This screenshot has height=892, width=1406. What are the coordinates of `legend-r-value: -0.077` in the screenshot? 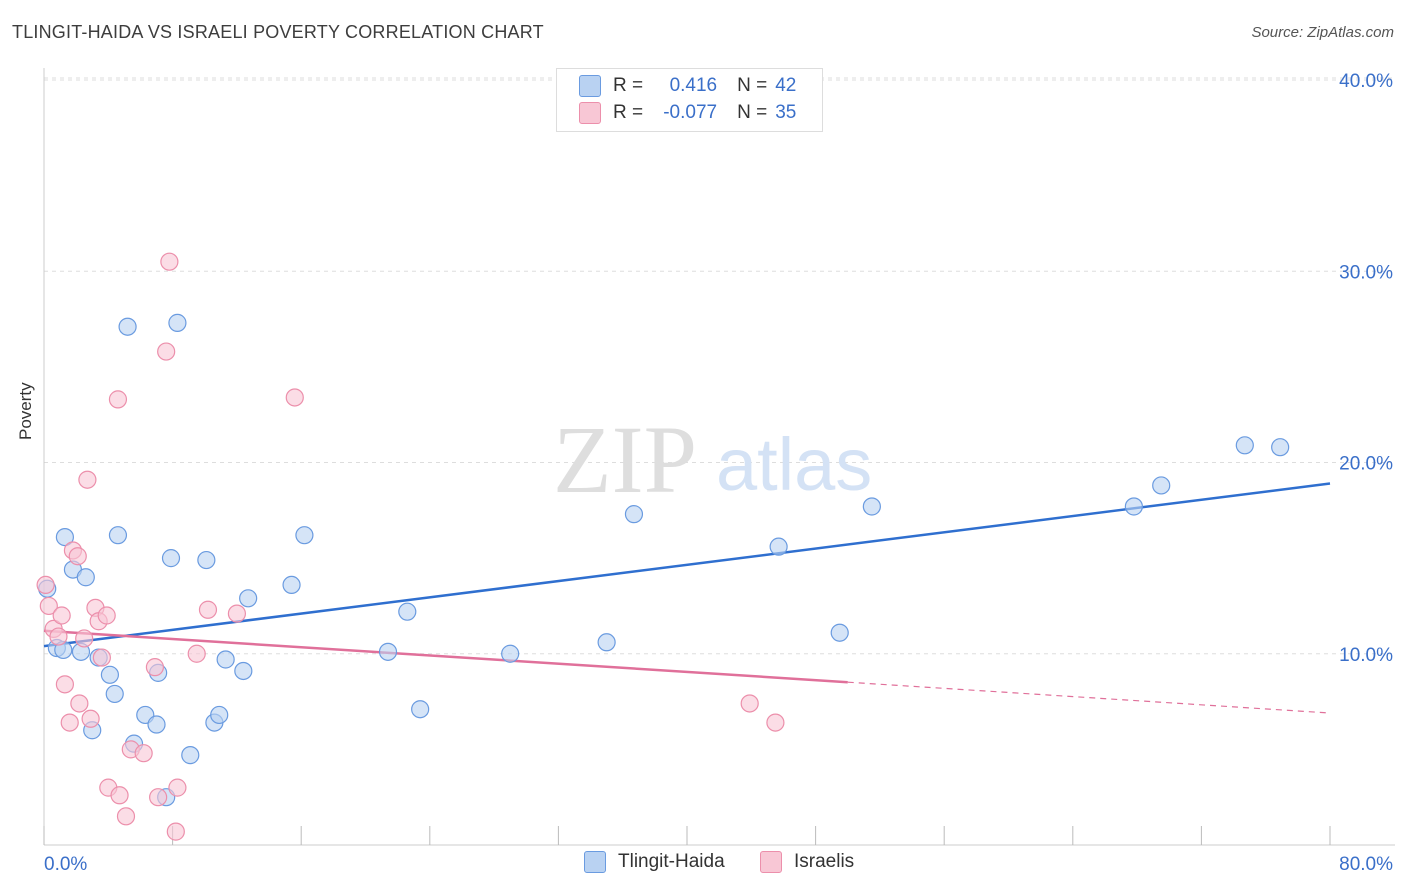 It's located at (690, 112).